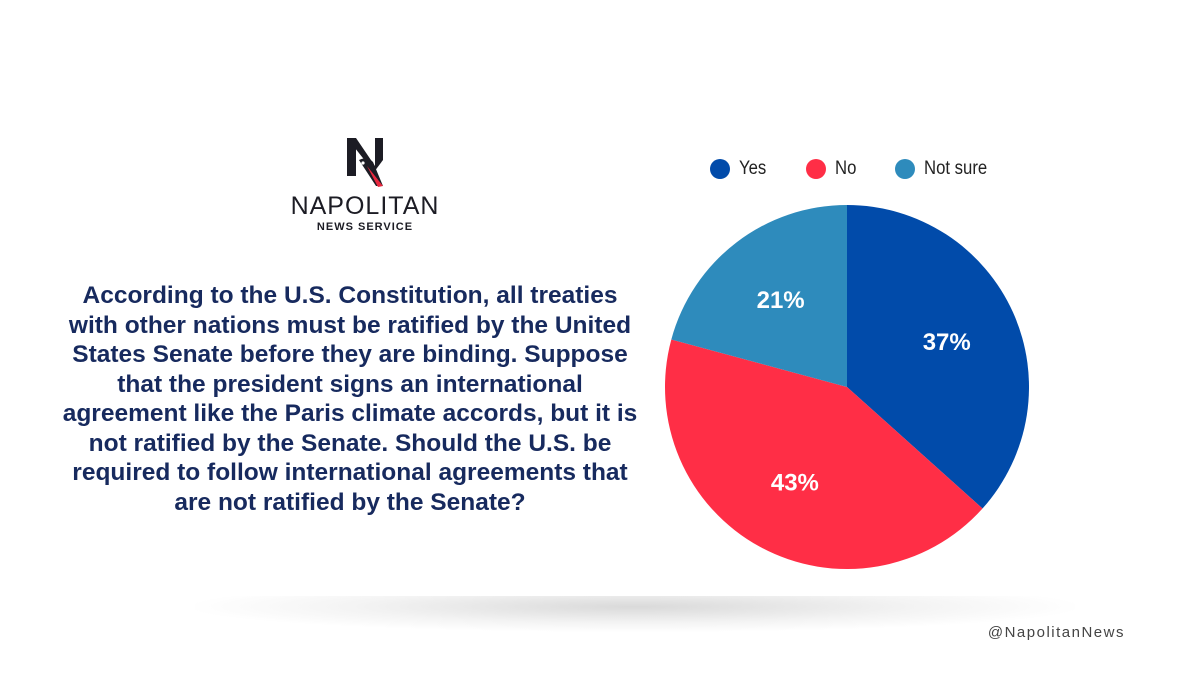 This screenshot has height=675, width=1200. I want to click on pie-slice-not-sure, so click(759, 296).